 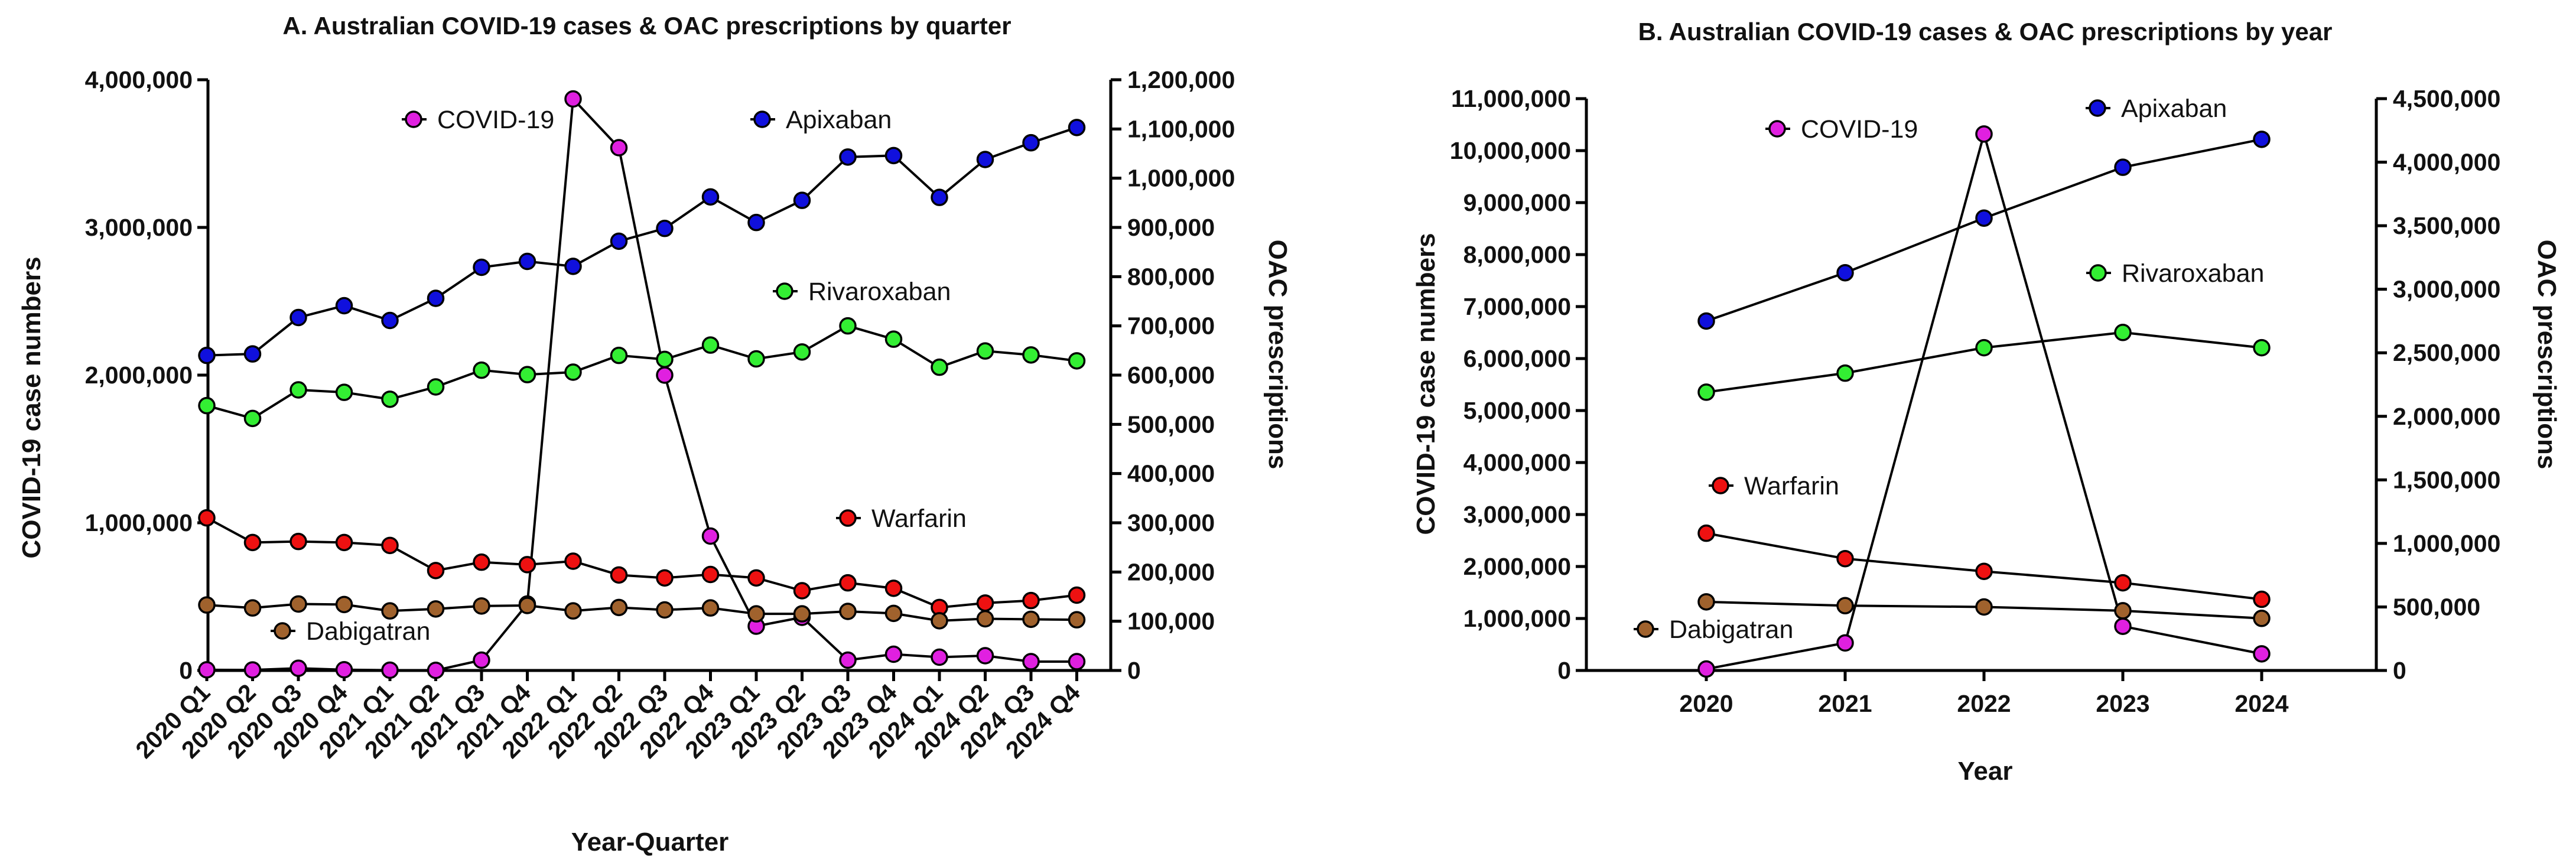 What do you see at coordinates (1646, 629) in the screenshot?
I see `legend-marker-dabigatran` at bounding box center [1646, 629].